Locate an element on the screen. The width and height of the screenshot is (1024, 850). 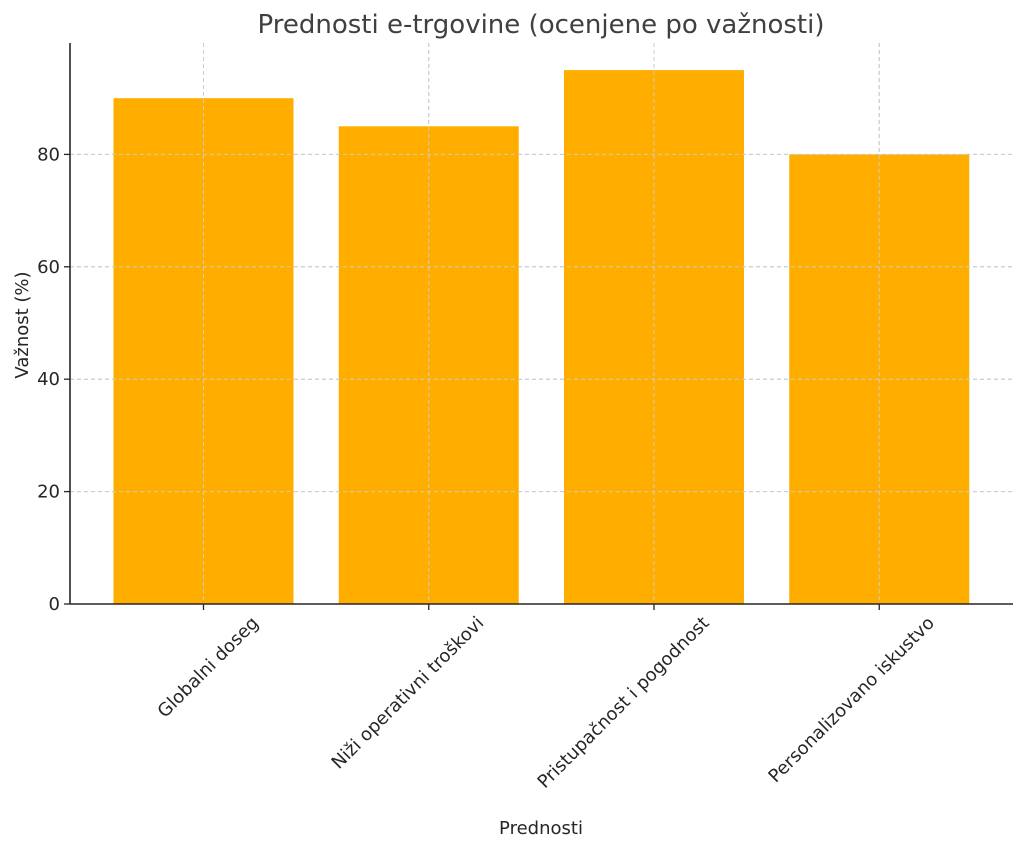
x-axis-label: Prednosti is located at coordinates (541, 828).